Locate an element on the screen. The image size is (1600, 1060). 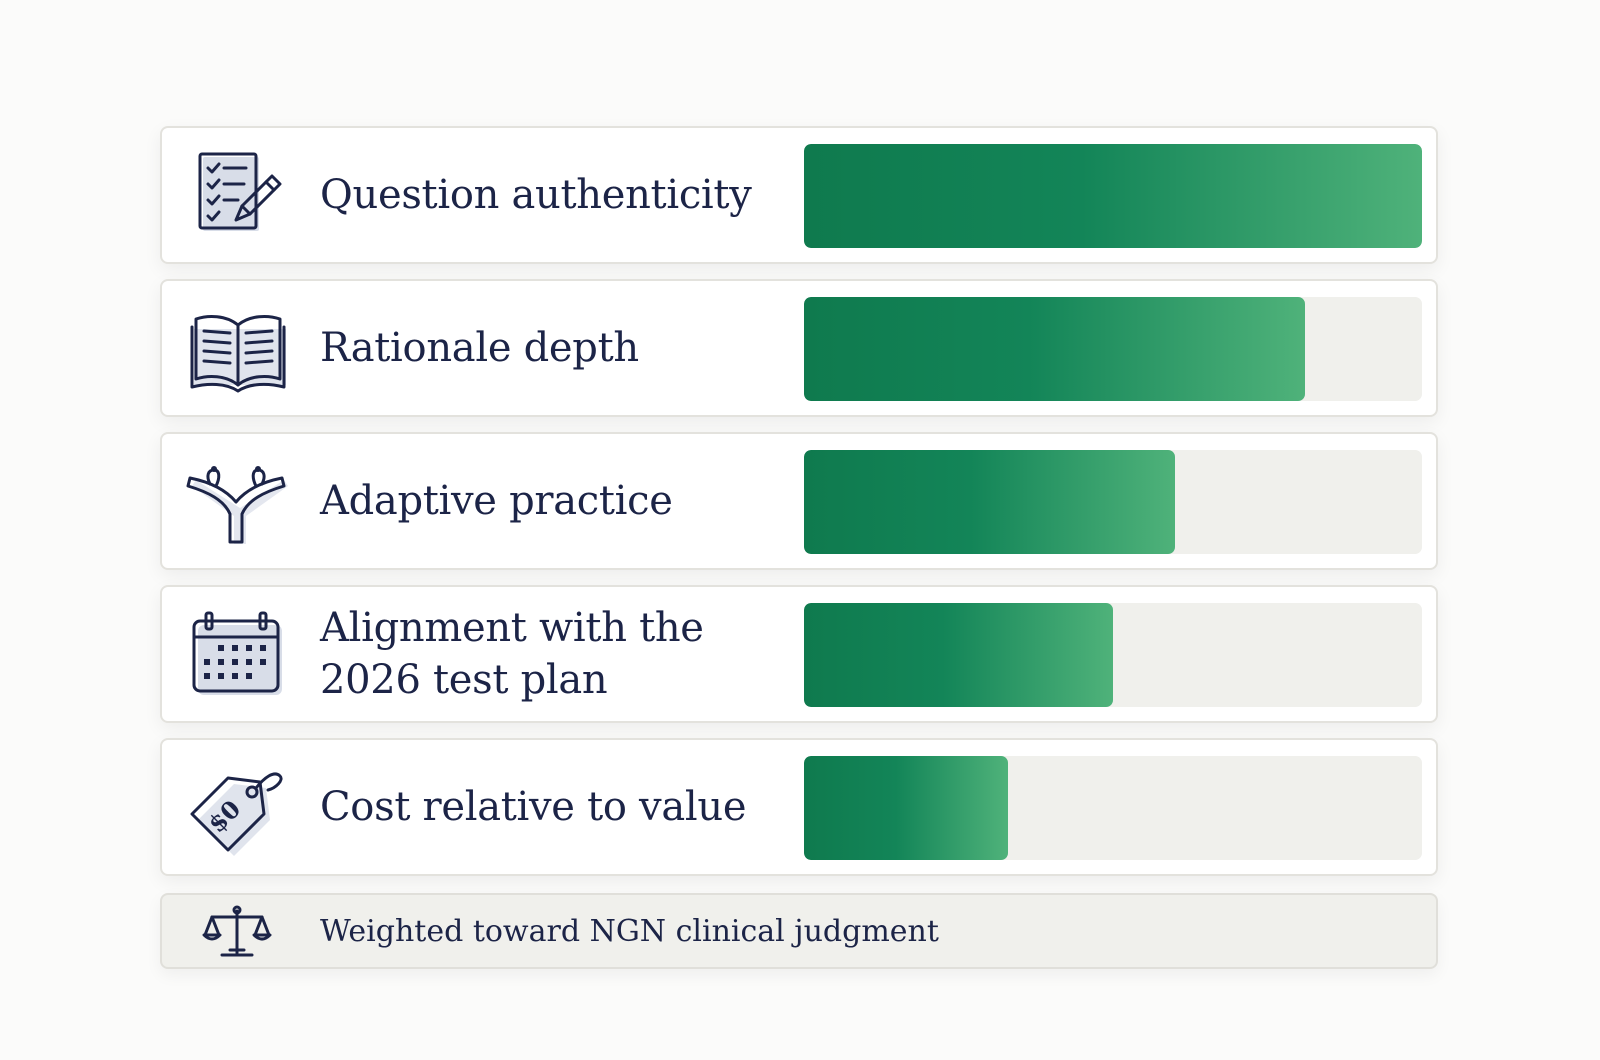
criterion-label-line: Cost relative to value is located at coordinates (533, 807).